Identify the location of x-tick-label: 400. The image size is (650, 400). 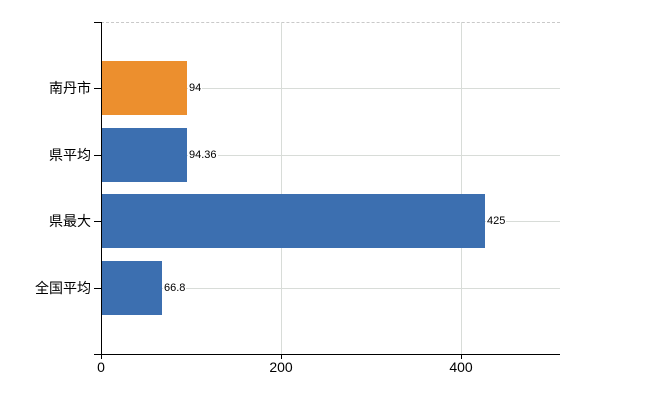
(461, 367).